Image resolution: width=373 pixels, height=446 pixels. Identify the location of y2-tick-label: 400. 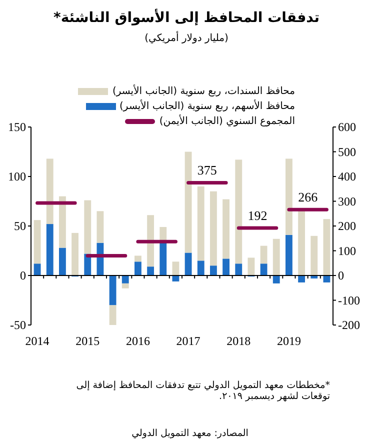
(347, 177).